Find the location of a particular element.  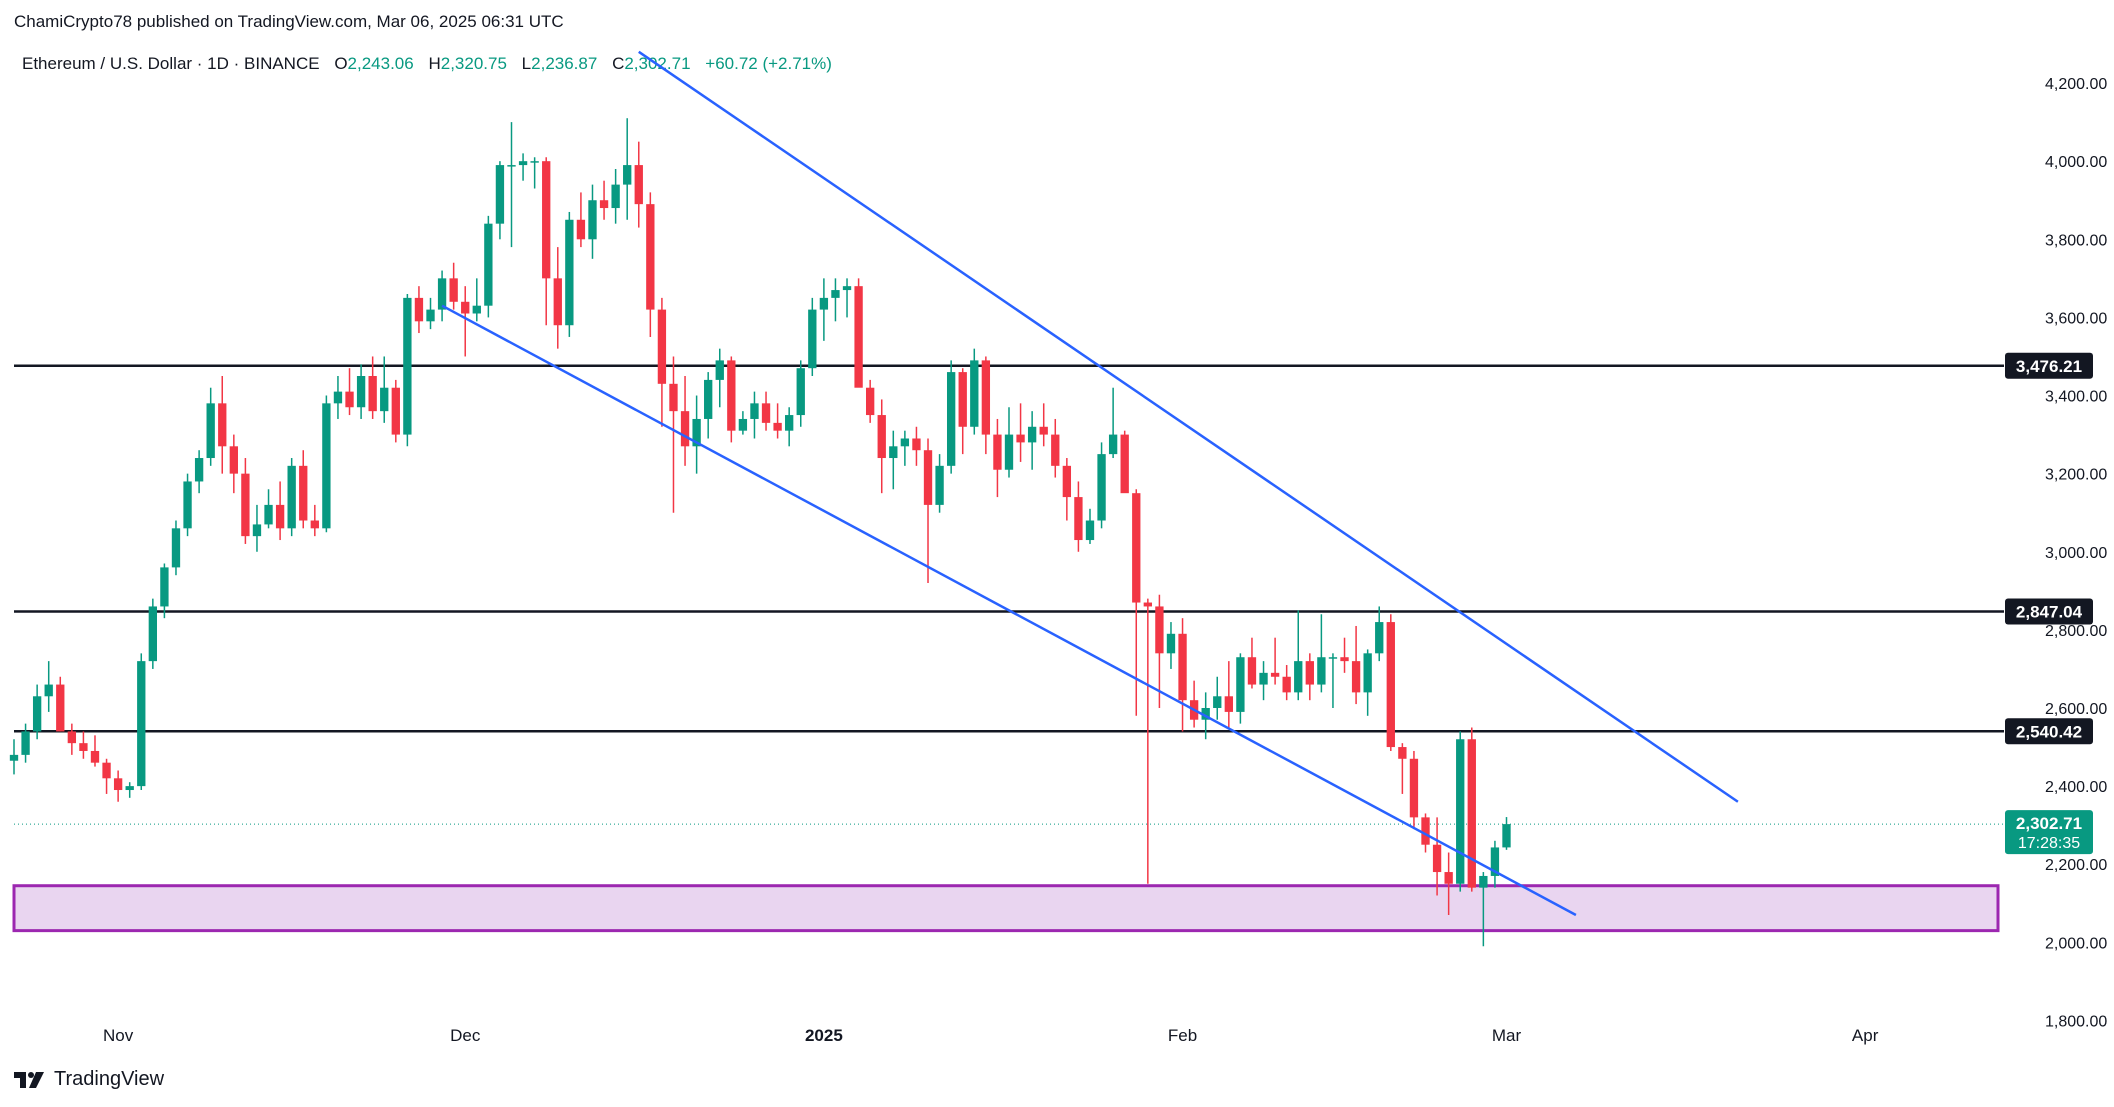

price-tick-label: 2,800.00 is located at coordinates (2076, 631).